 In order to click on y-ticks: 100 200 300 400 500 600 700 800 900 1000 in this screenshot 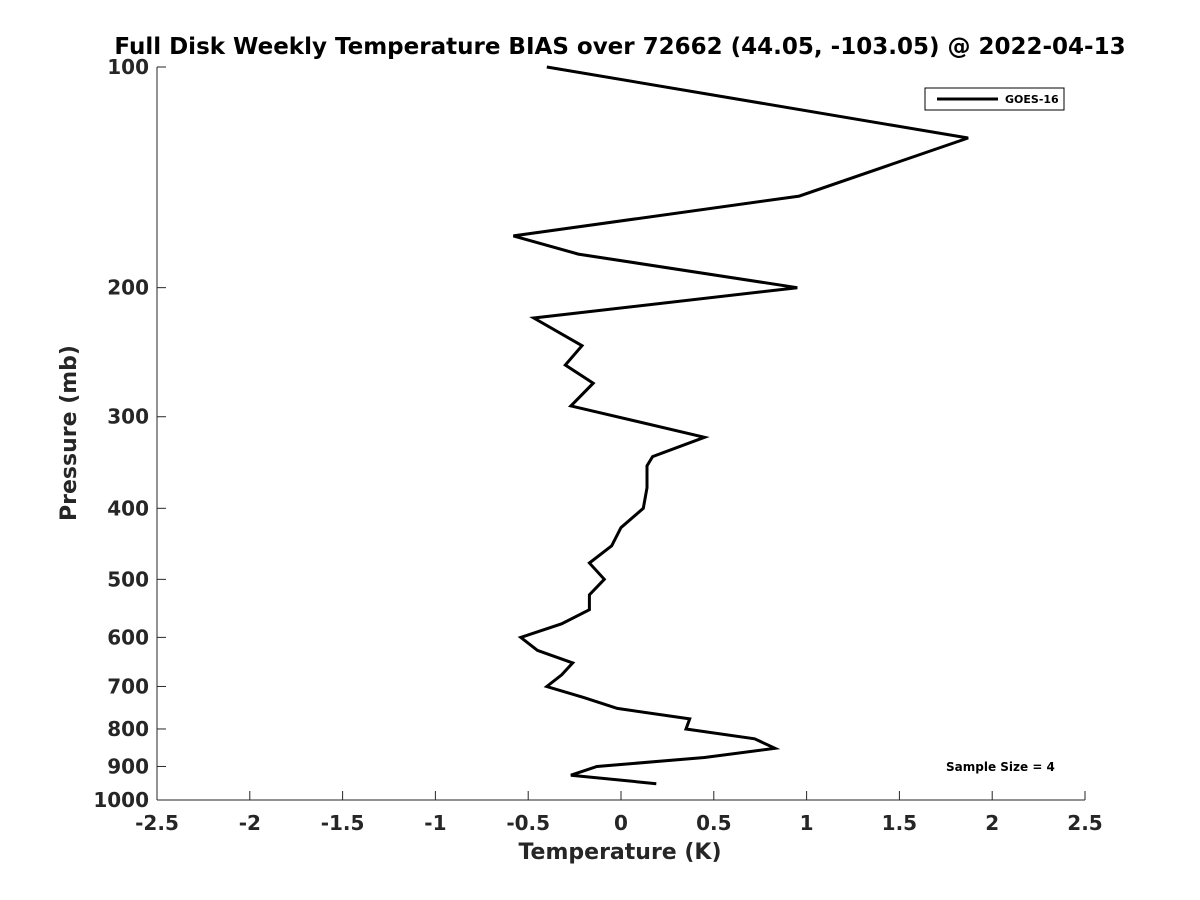, I will do `click(129, 433)`.